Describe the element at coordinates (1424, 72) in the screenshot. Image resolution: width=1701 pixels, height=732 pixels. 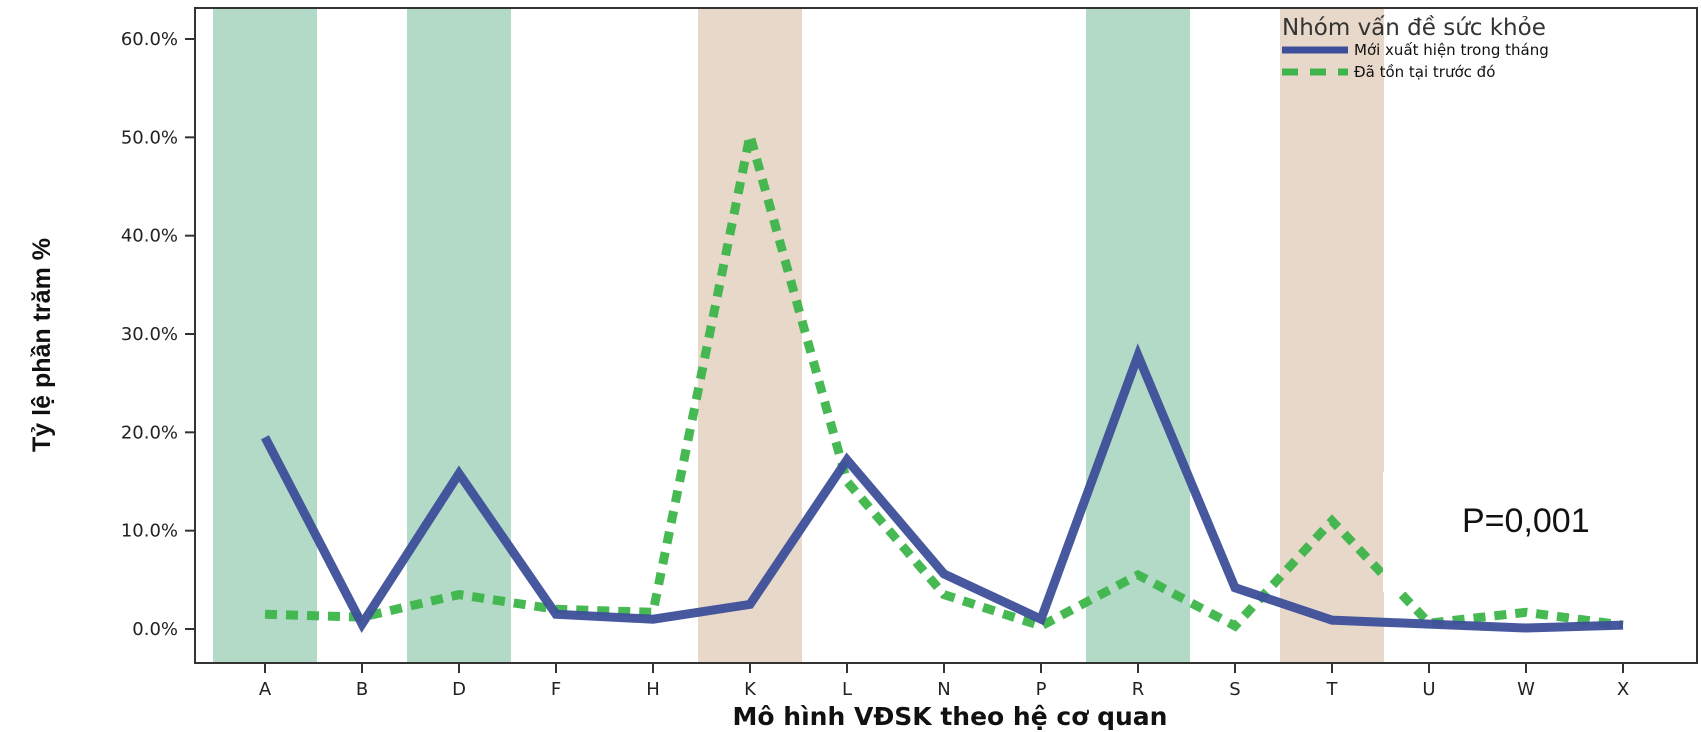
I see `legend-label-series-2: Đã tồn tại trước đó` at that location.